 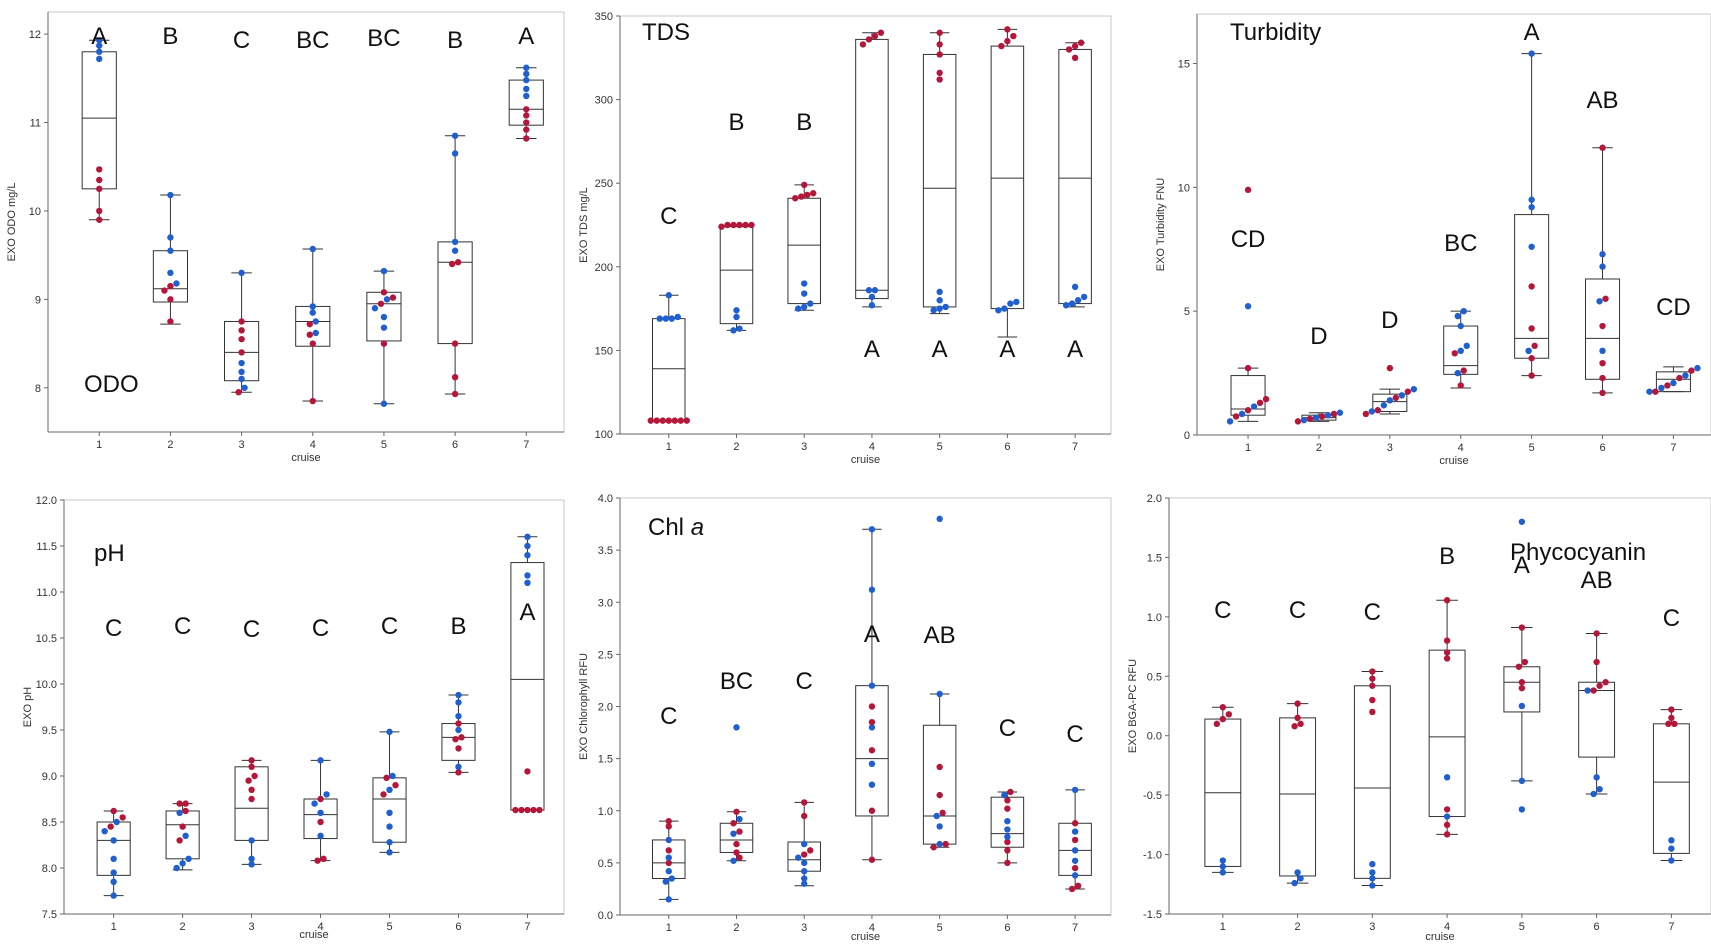 I want to click on y-tick-label: 350, so click(x=604, y=17).